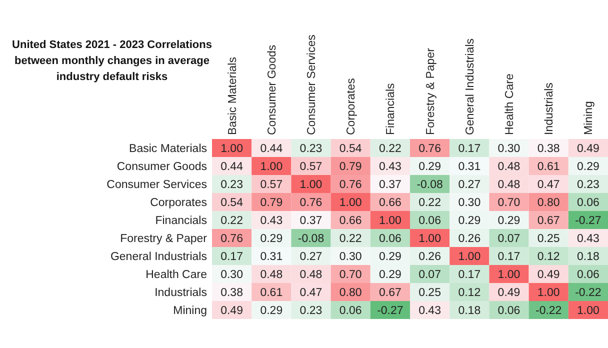 The image size is (608, 348). What do you see at coordinates (157, 185) in the screenshot?
I see `y-tick-label: Consumer Services` at bounding box center [157, 185].